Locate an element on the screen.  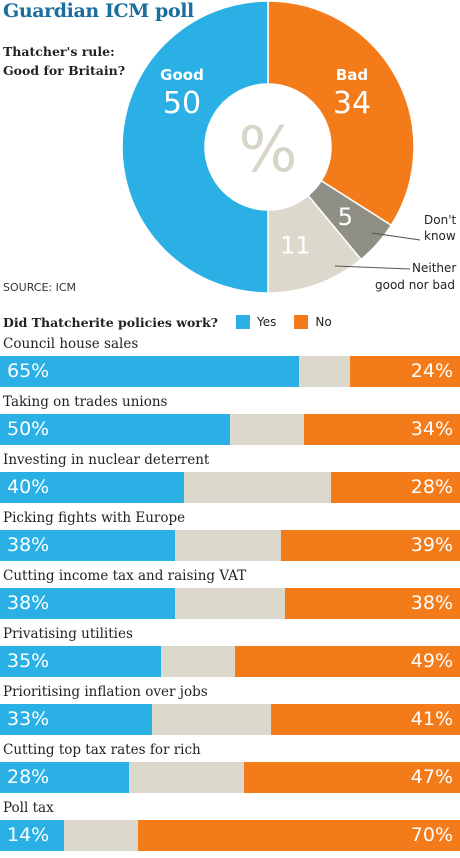
pie-question-line2: Good for Britain? is located at coordinates (64, 70).